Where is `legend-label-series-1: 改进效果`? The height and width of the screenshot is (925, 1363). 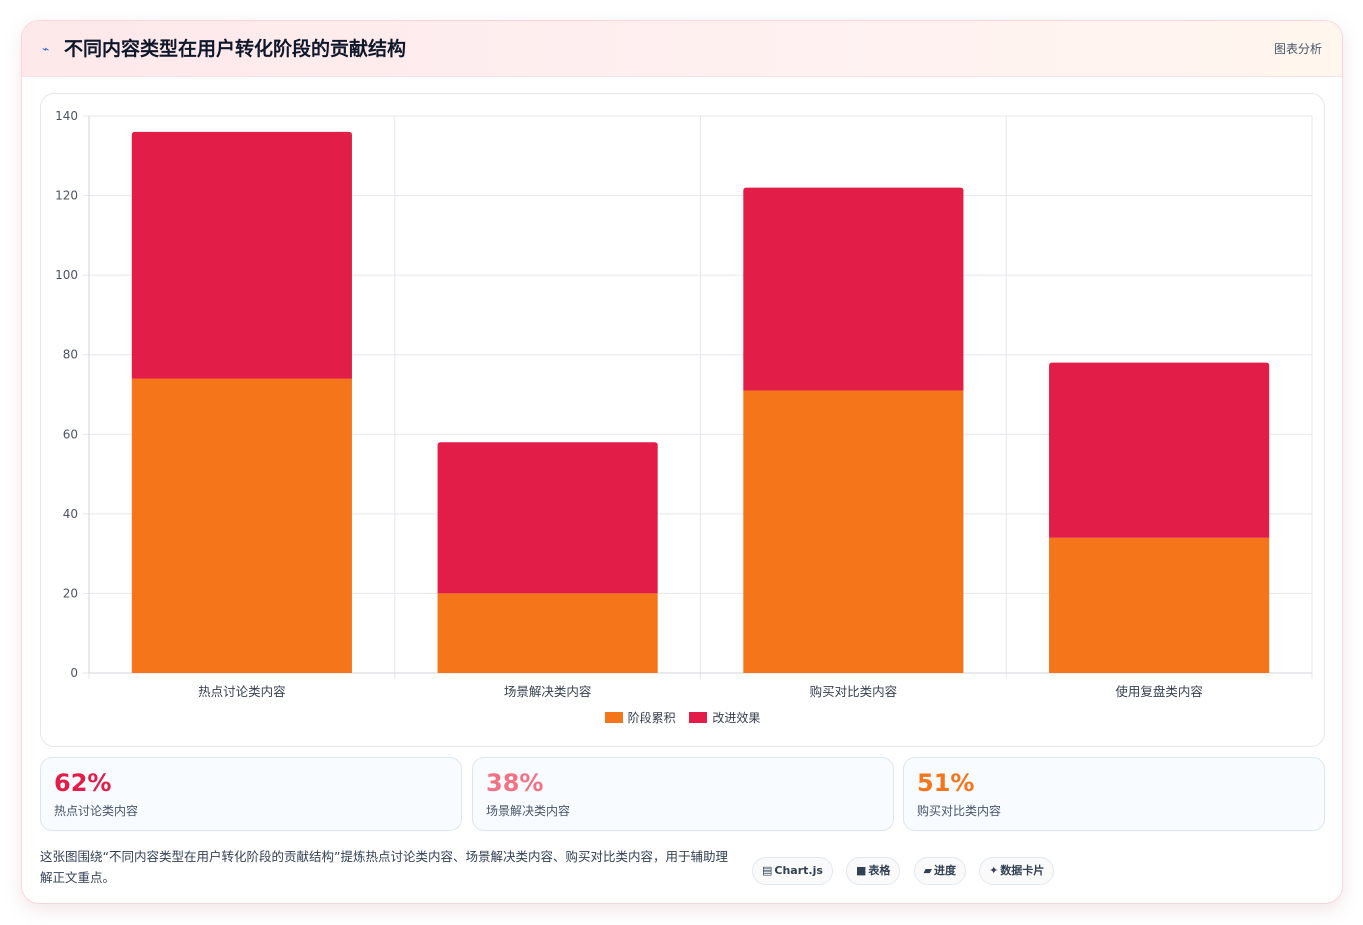 legend-label-series-1: 改进效果 is located at coordinates (736, 718).